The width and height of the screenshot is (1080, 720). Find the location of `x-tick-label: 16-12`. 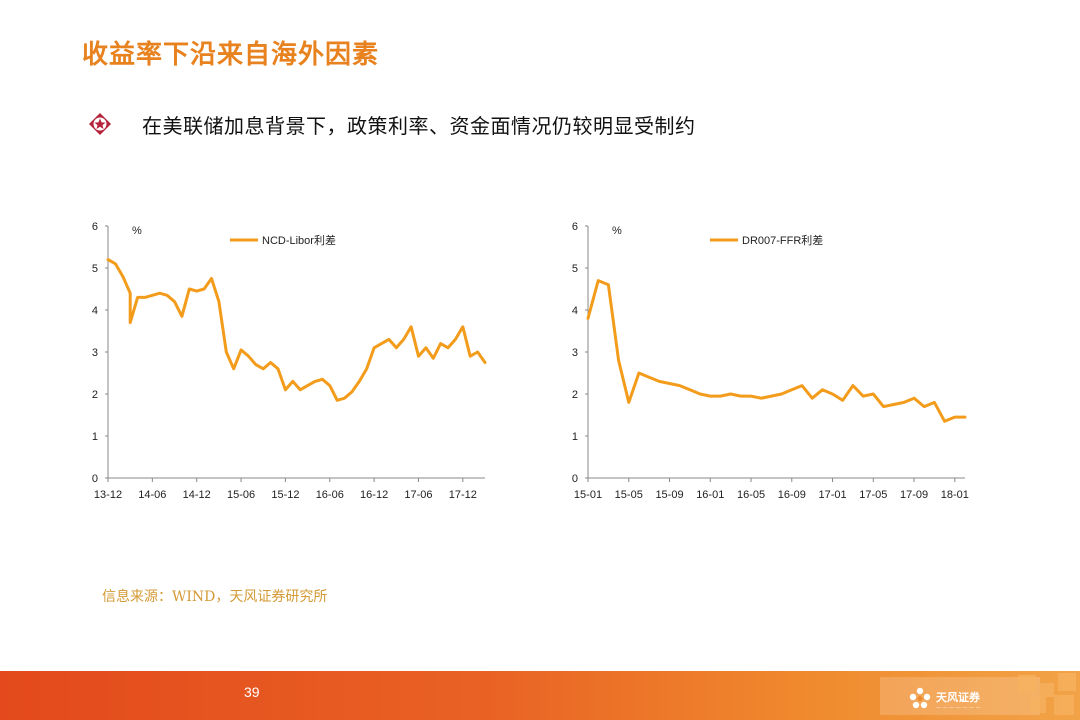

x-tick-label: 16-12 is located at coordinates (374, 495).